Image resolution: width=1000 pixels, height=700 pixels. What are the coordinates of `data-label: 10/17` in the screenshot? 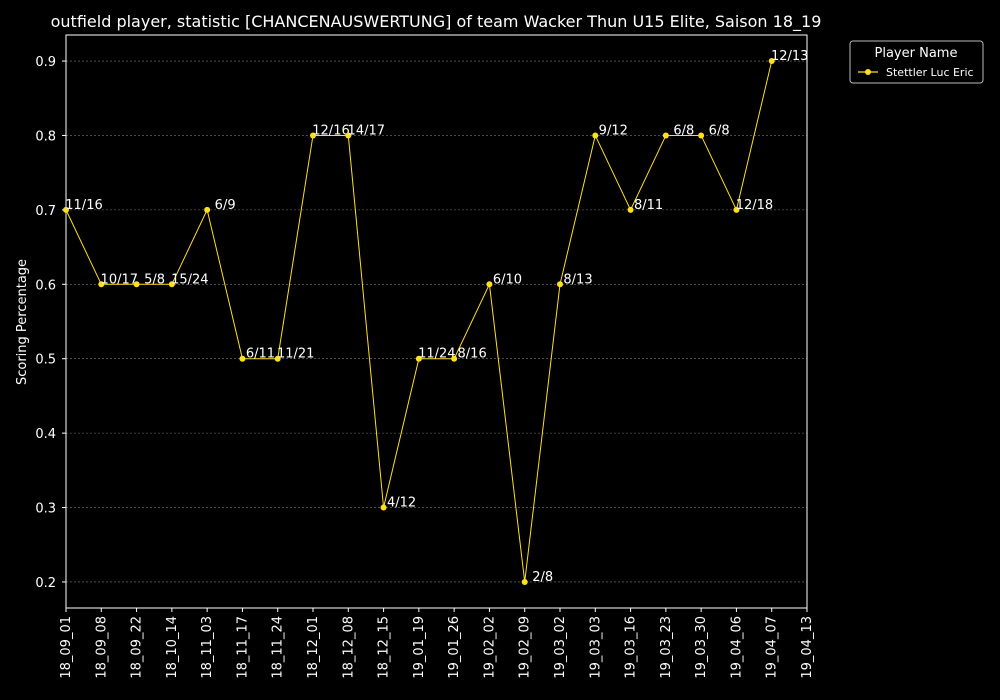 It's located at (119, 279).